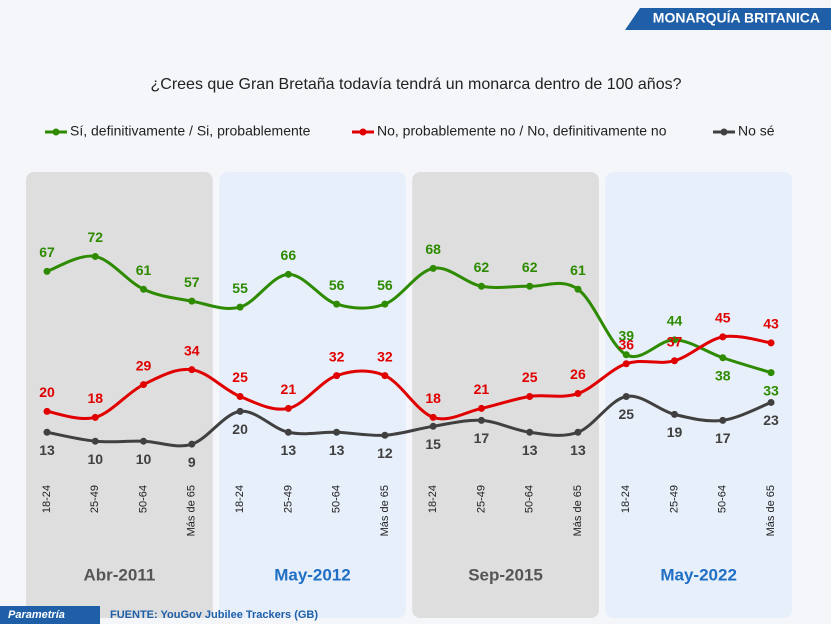  I want to click on header: MONARQUÍA BRITANICA, so click(736, 18).